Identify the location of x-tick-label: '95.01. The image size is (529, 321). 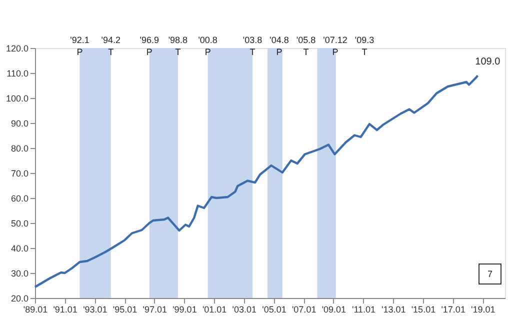
(125, 309).